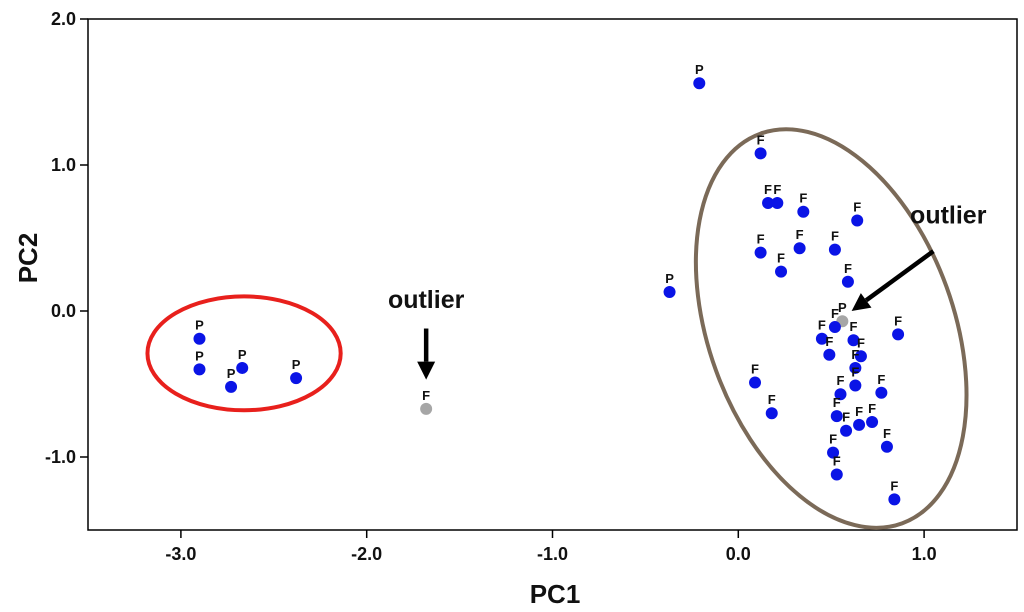  Describe the element at coordinates (66, 238) in the screenshot. I see `y-axis-ticks: 2.0 1.0 0.0 -1.0` at that location.